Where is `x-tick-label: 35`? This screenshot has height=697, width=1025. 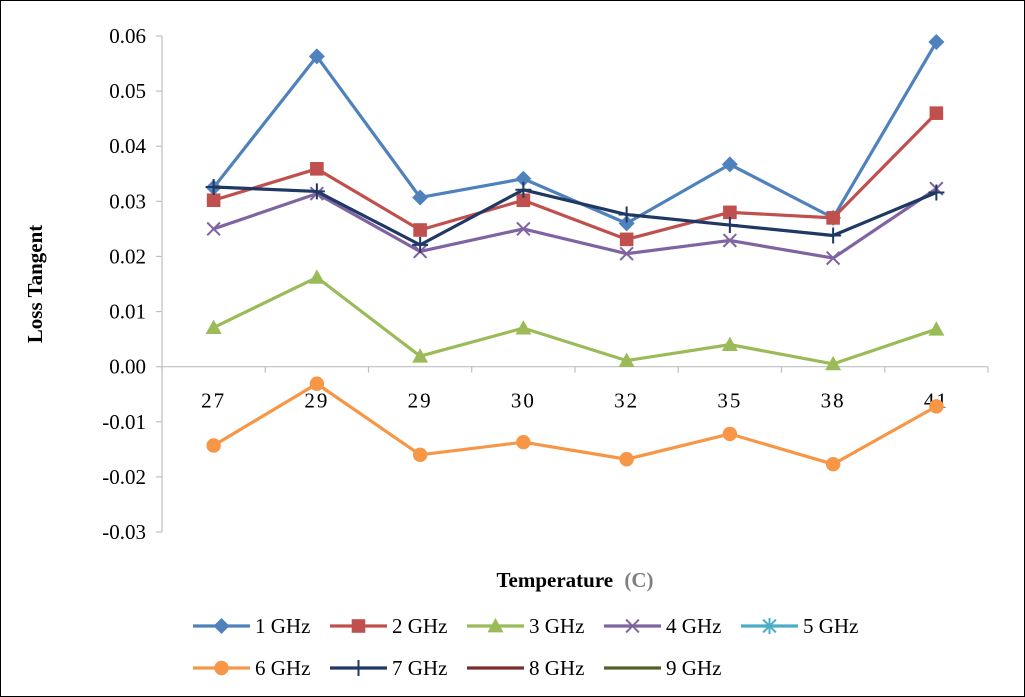 x-tick-label: 35 is located at coordinates (729, 401).